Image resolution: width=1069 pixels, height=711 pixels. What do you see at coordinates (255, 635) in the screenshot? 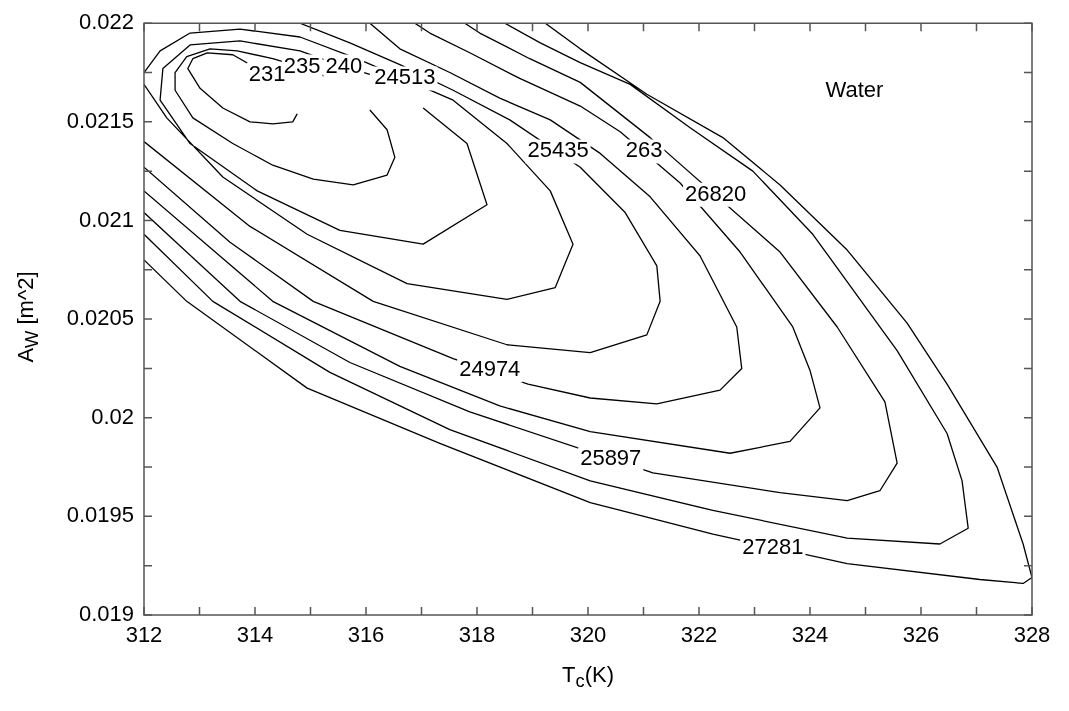
I see `x-tick-label: 314` at bounding box center [255, 635].